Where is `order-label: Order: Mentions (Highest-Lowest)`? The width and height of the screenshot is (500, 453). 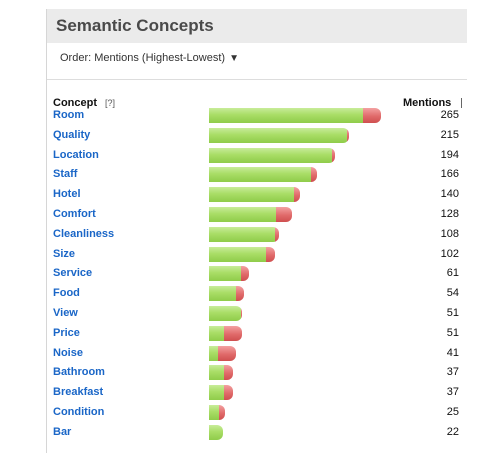
order-label: Order: Mentions (Highest-Lowest) is located at coordinates (143, 58).